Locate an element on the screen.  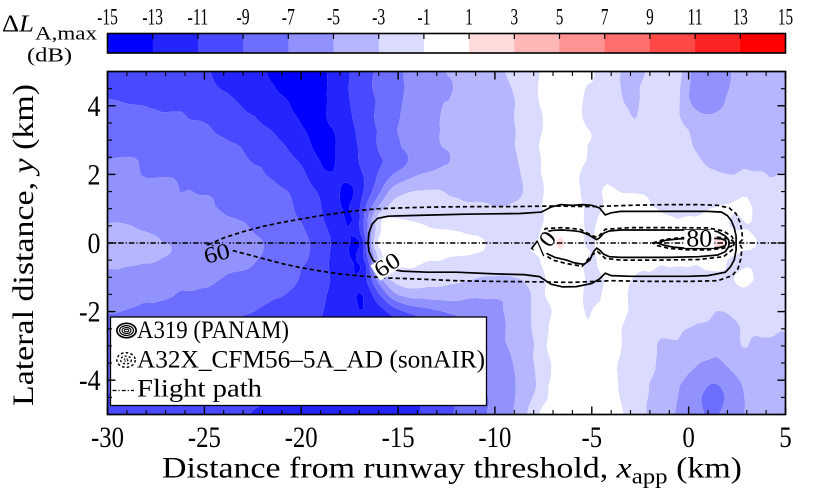
svg-text: -30 is located at coordinates (107, 437).